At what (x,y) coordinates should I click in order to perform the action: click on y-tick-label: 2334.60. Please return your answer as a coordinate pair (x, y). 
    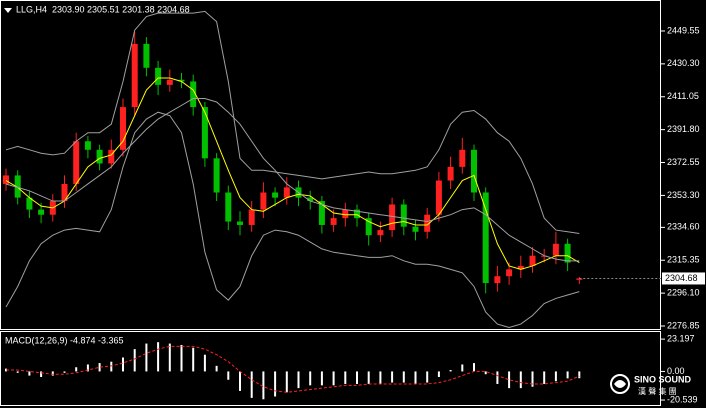
    Looking at the image, I should click on (683, 227).